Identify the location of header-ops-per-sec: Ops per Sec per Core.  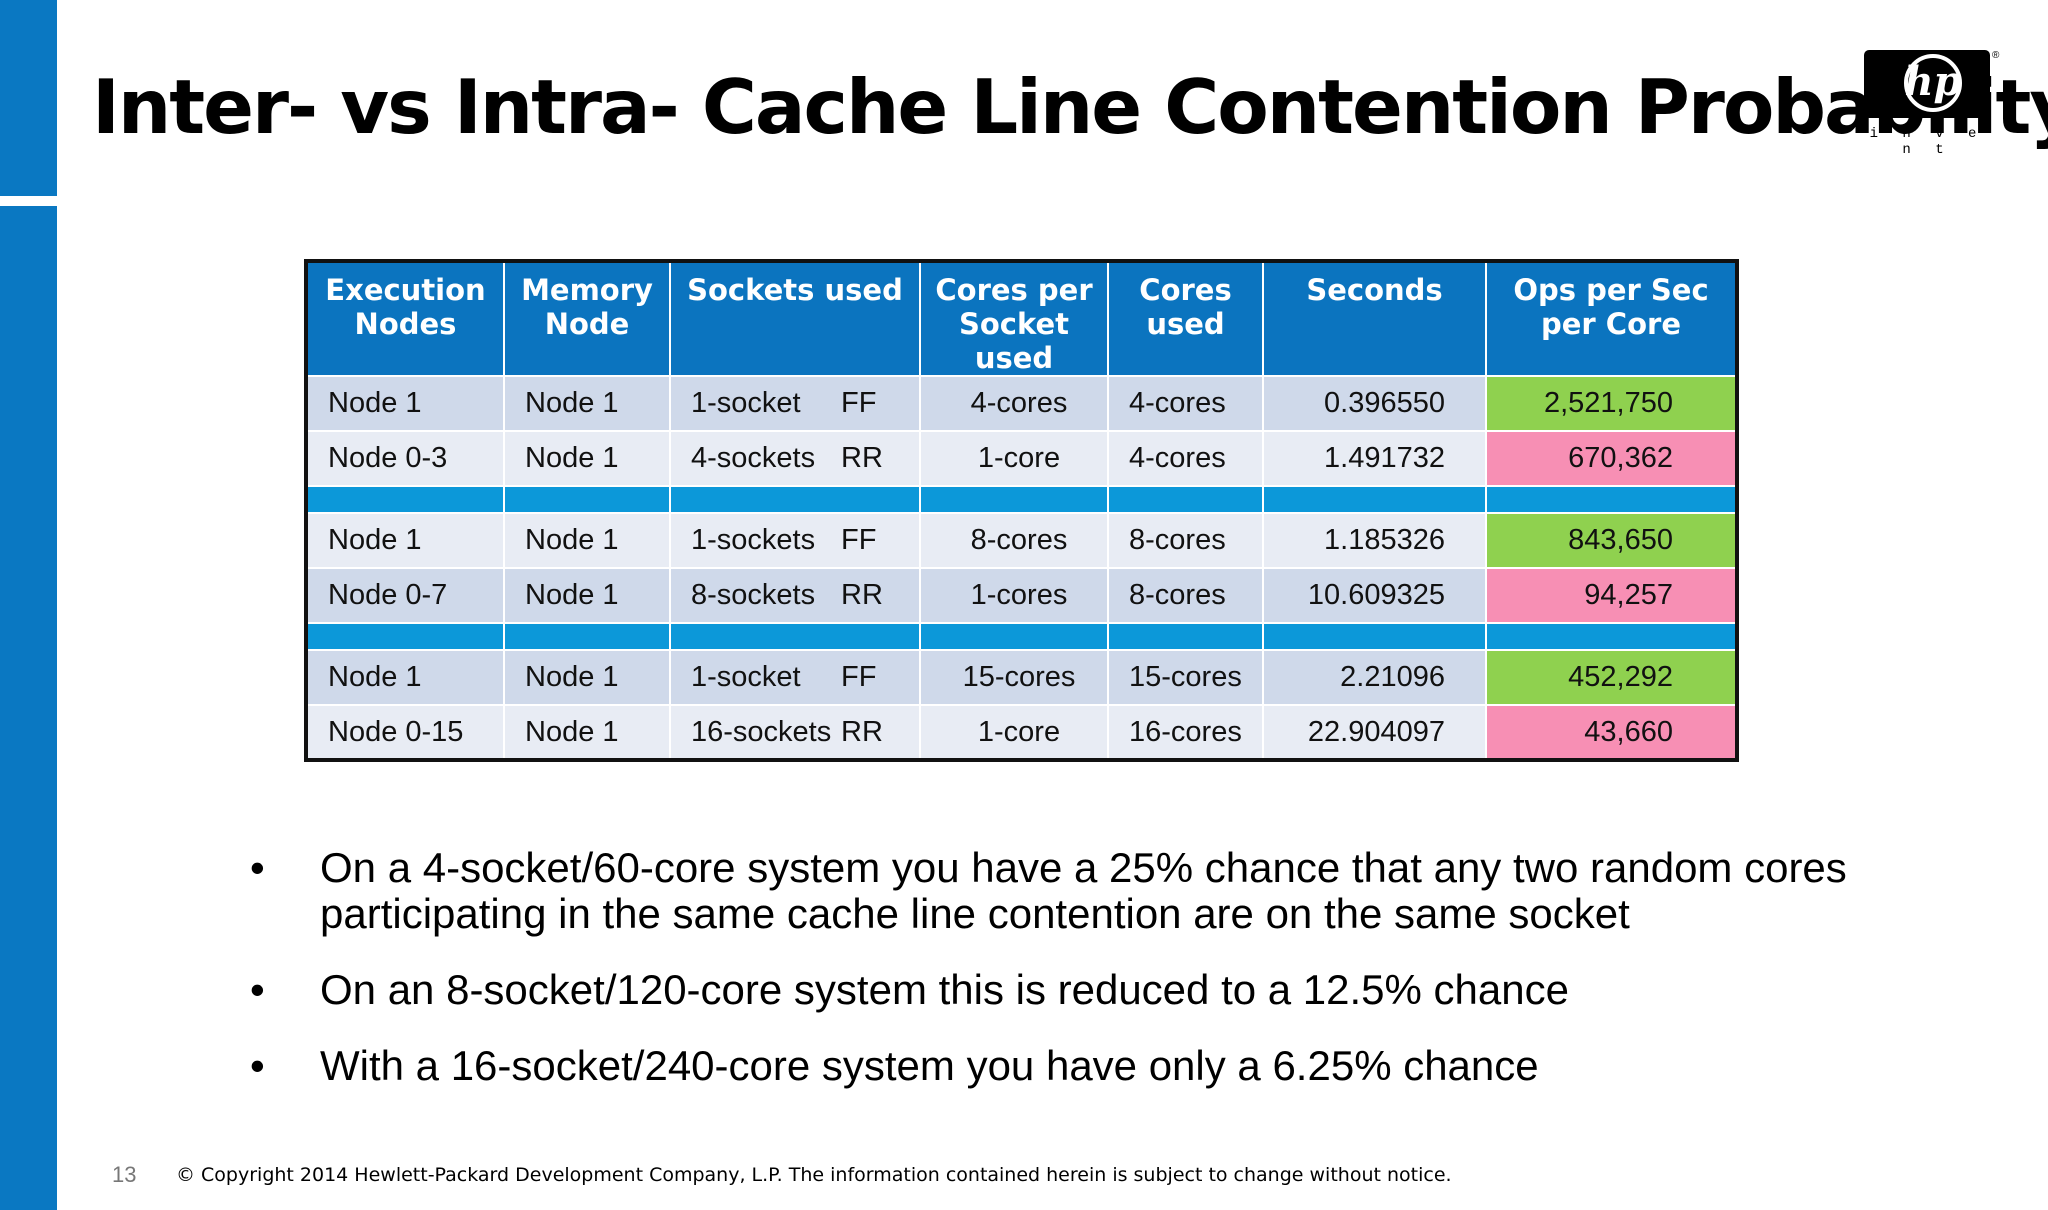
(1611, 318).